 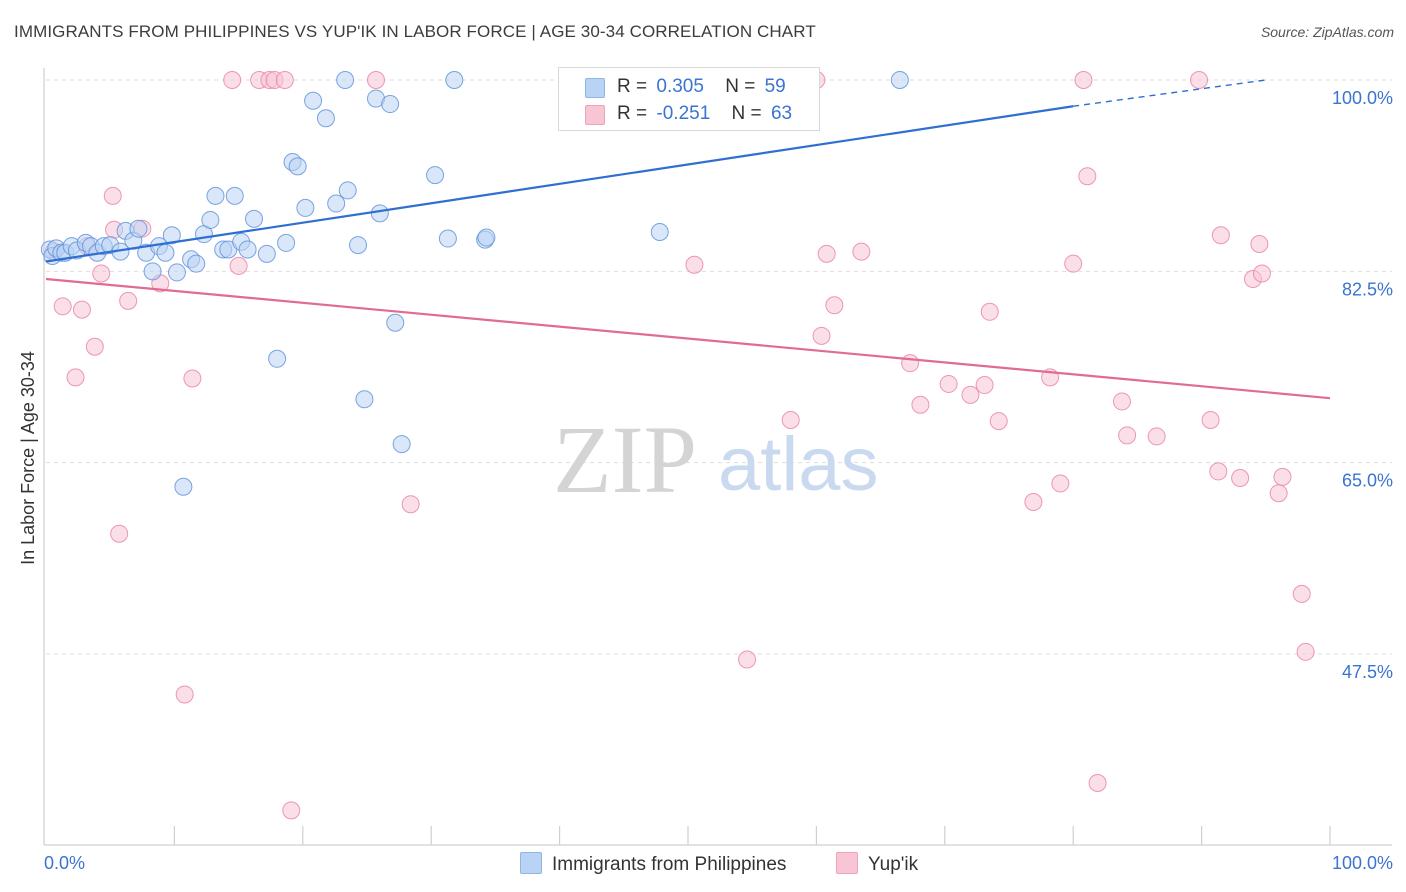 What do you see at coordinates (1362, 863) in the screenshot?
I see `x-tick-label-max: 100.0%` at bounding box center [1362, 863].